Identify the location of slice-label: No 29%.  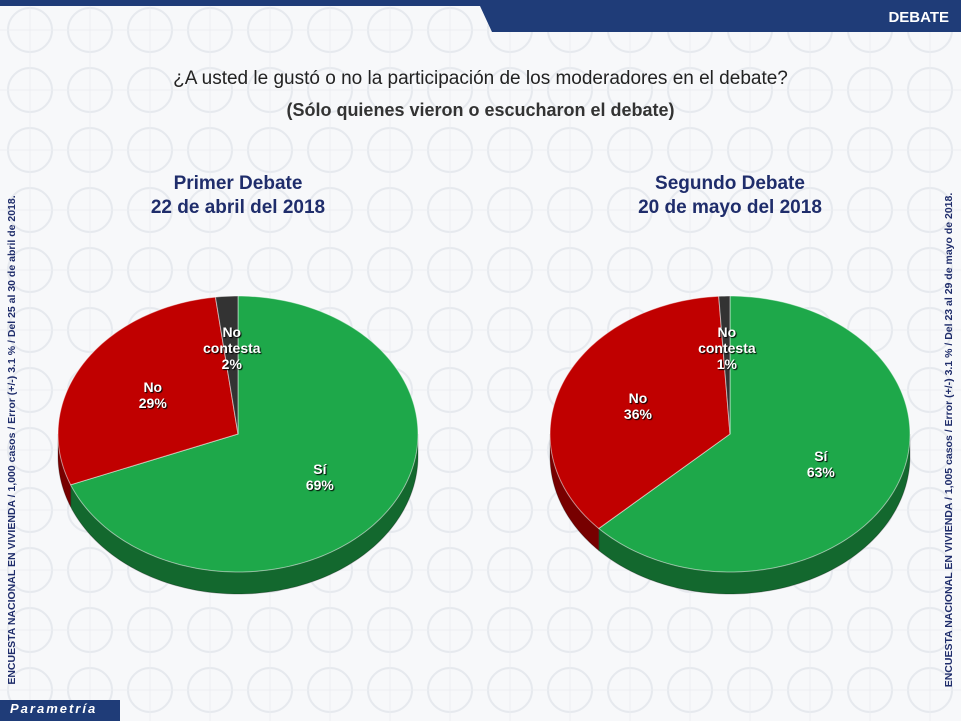
(153, 395).